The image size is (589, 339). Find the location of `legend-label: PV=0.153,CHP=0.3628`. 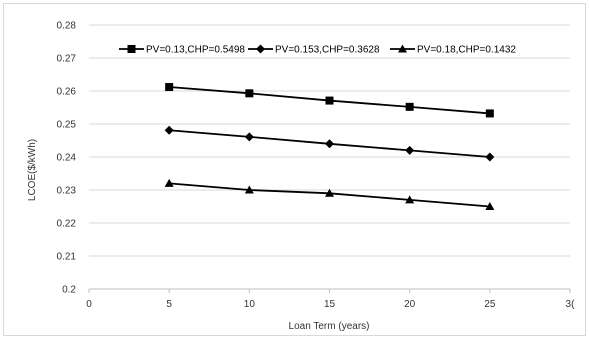

legend-label: PV=0.153,CHP=0.3628 is located at coordinates (327, 50).